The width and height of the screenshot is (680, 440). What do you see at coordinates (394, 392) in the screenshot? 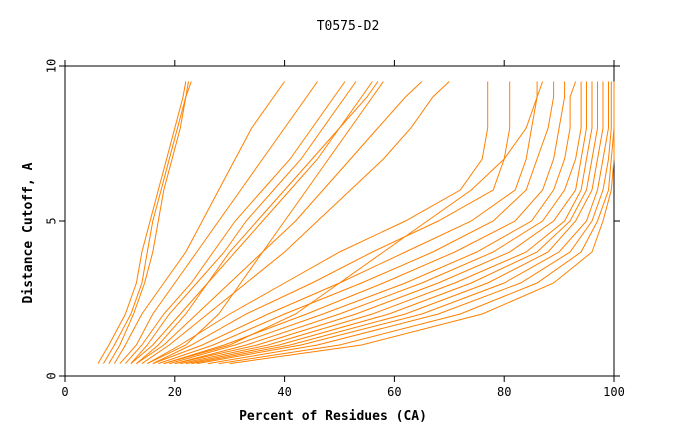
I see `x-tick-label: 60` at bounding box center [394, 392].